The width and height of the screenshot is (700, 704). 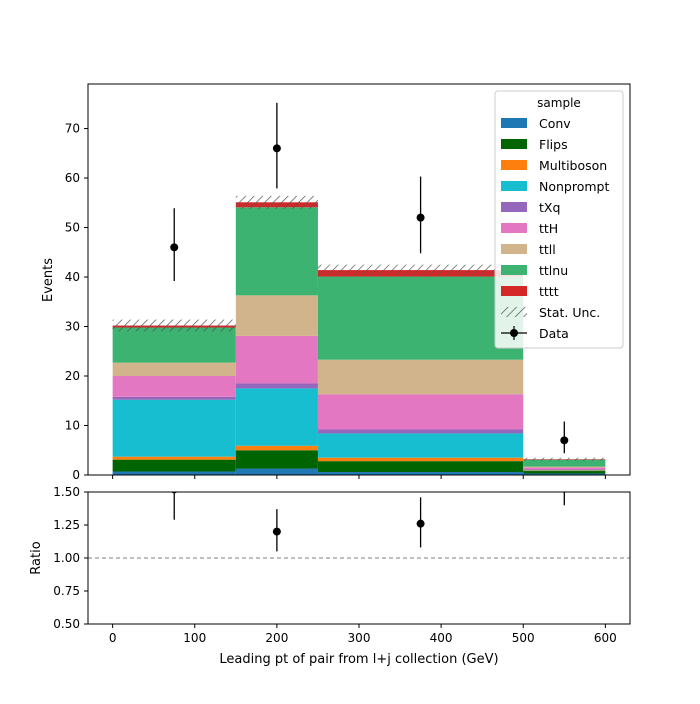 What do you see at coordinates (514, 165) in the screenshot?
I see `legend-swatch-multiboson` at bounding box center [514, 165].